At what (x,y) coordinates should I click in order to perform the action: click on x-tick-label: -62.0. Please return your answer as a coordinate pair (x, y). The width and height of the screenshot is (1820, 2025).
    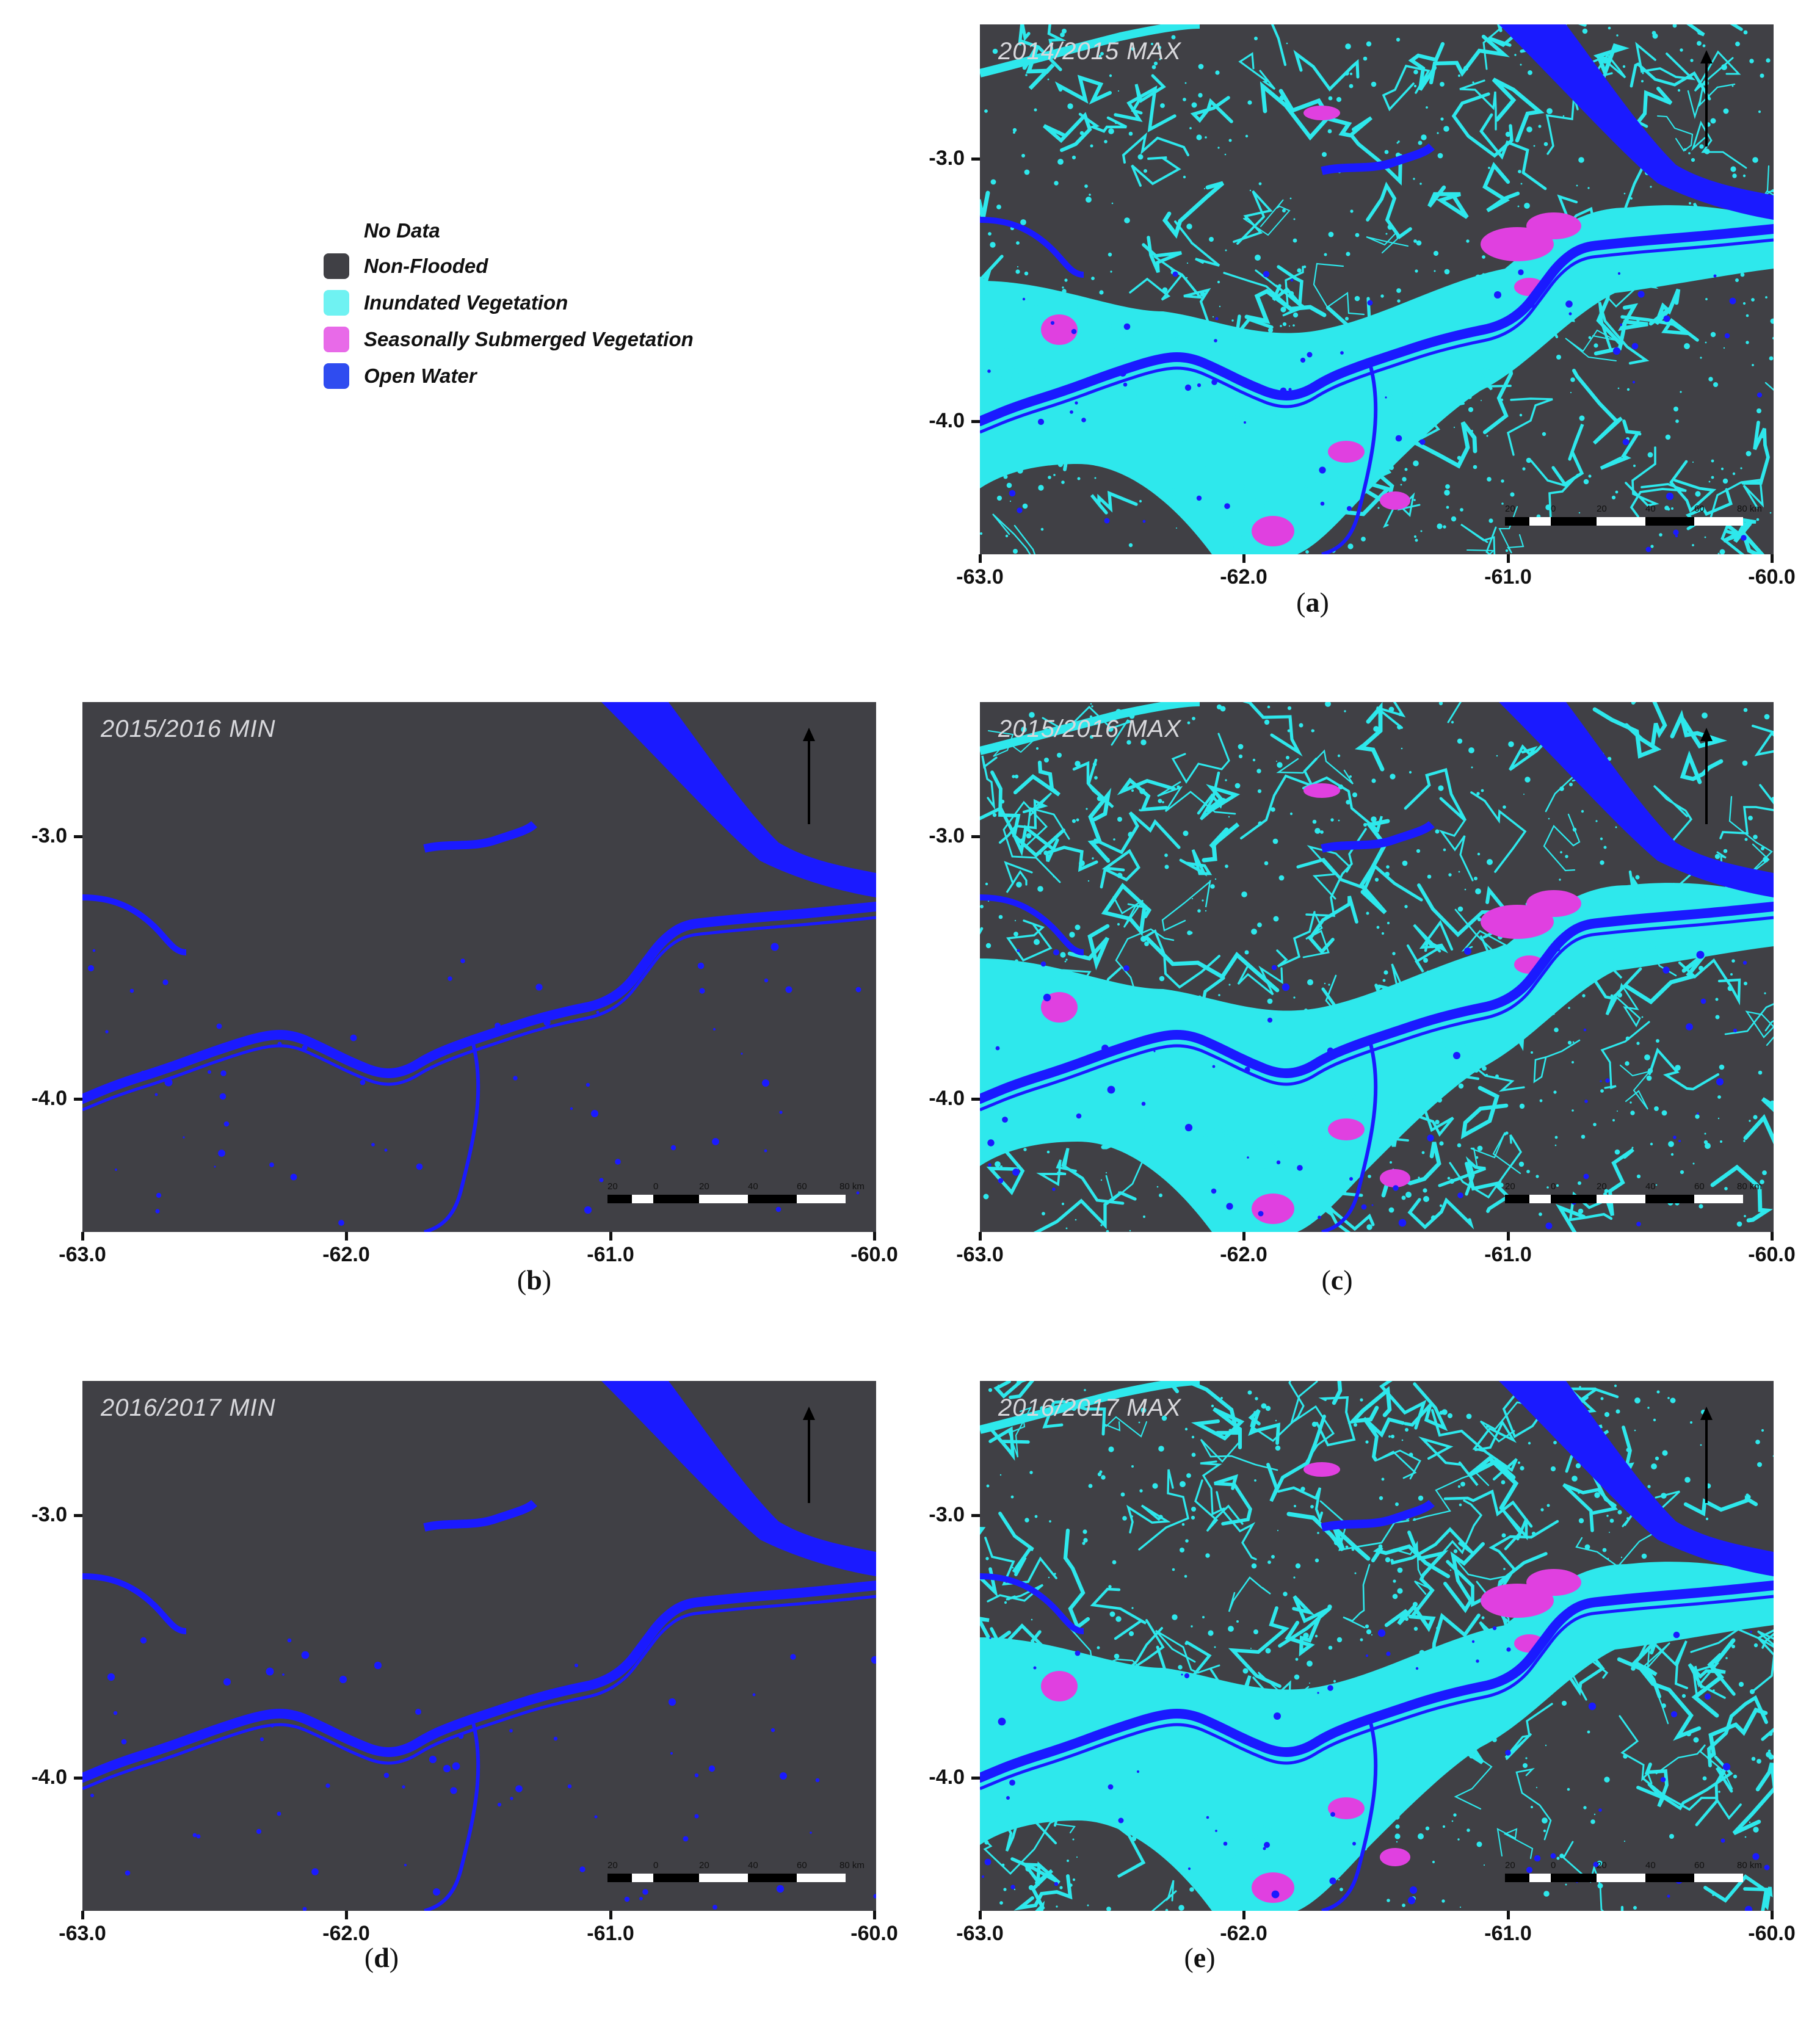
    Looking at the image, I should click on (1243, 1933).